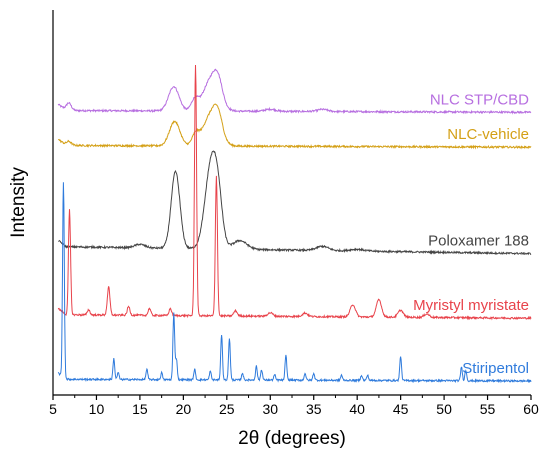  Describe the element at coordinates (184, 409) in the screenshot. I see `x-tick-label: 20` at that location.